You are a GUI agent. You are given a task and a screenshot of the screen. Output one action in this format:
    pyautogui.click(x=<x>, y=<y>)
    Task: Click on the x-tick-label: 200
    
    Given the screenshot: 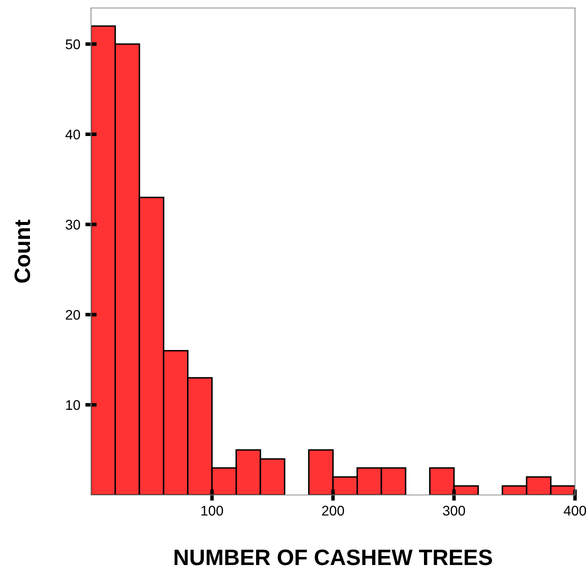 What is the action you would take?
    pyautogui.click(x=333, y=511)
    